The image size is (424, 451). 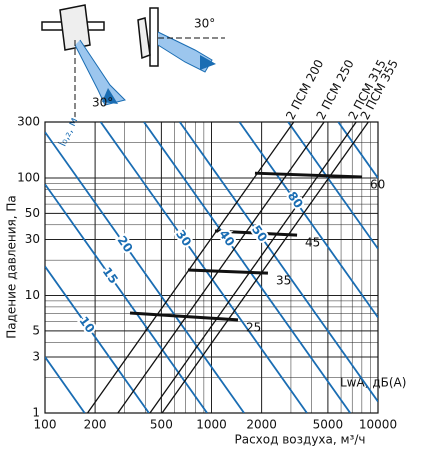 I want to click on x-tick-label: 100, so click(x=45, y=425).